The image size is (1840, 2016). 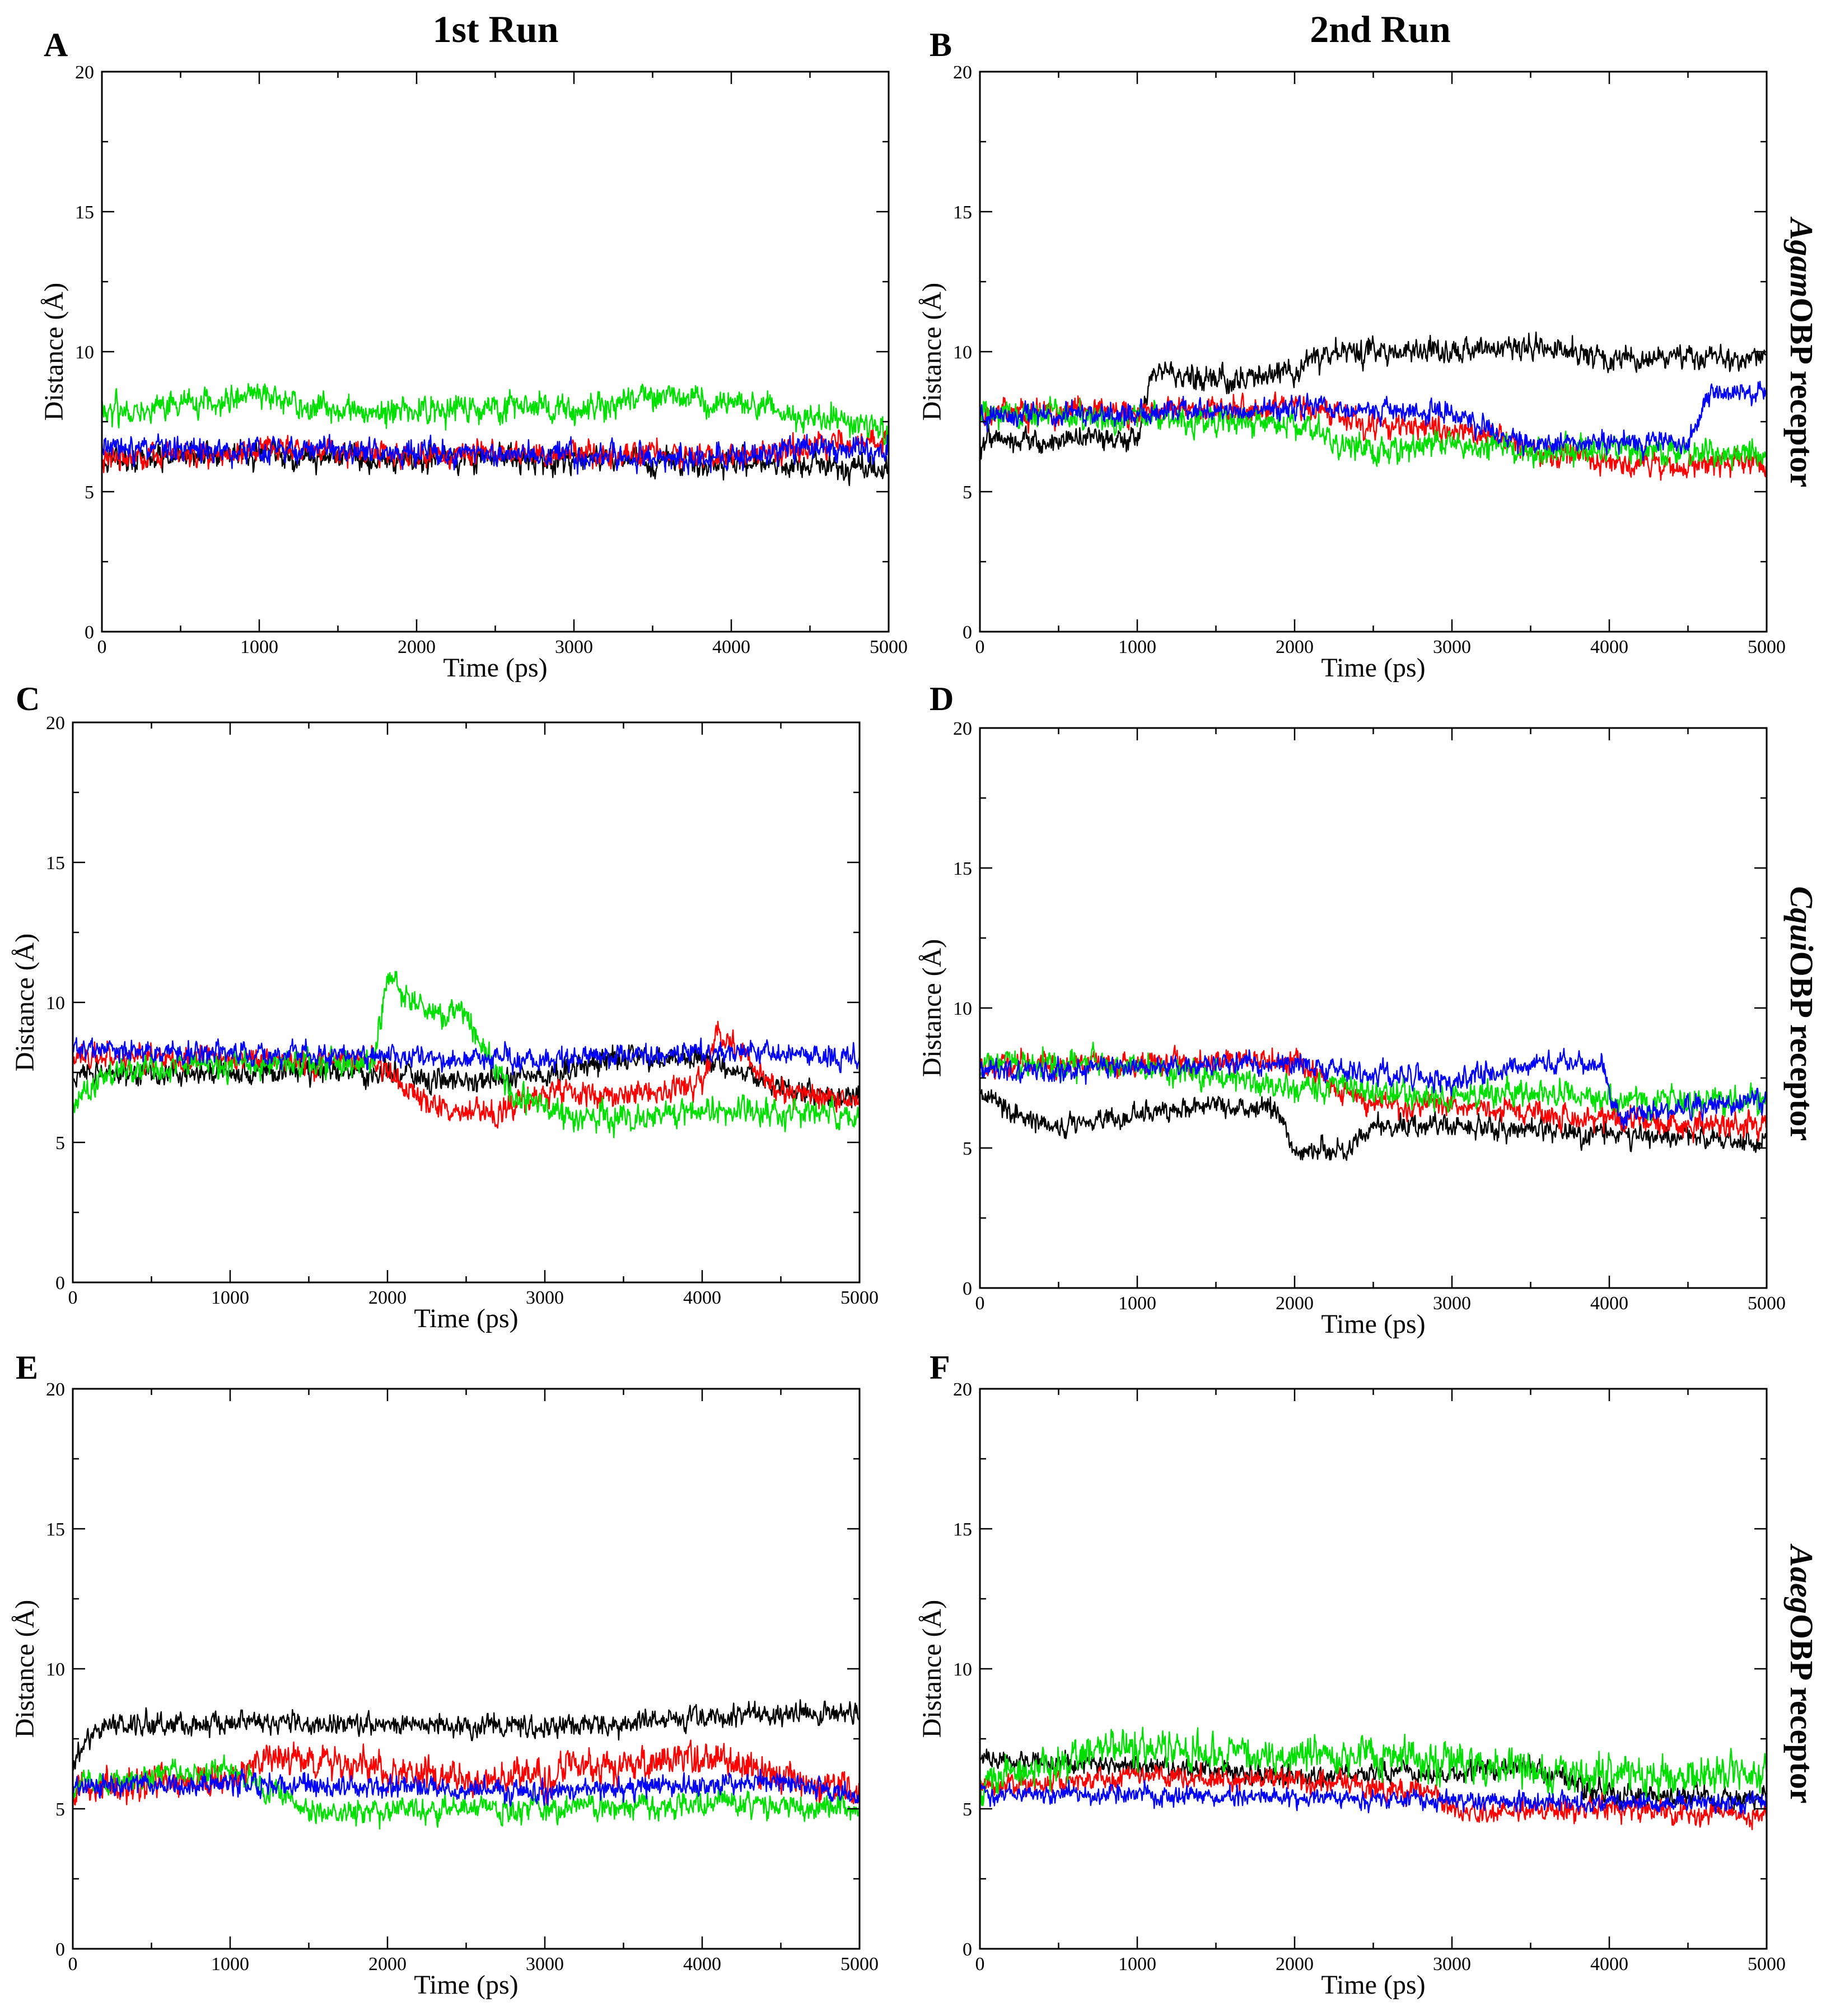 I want to click on panel-letter: A, so click(x=56, y=45).